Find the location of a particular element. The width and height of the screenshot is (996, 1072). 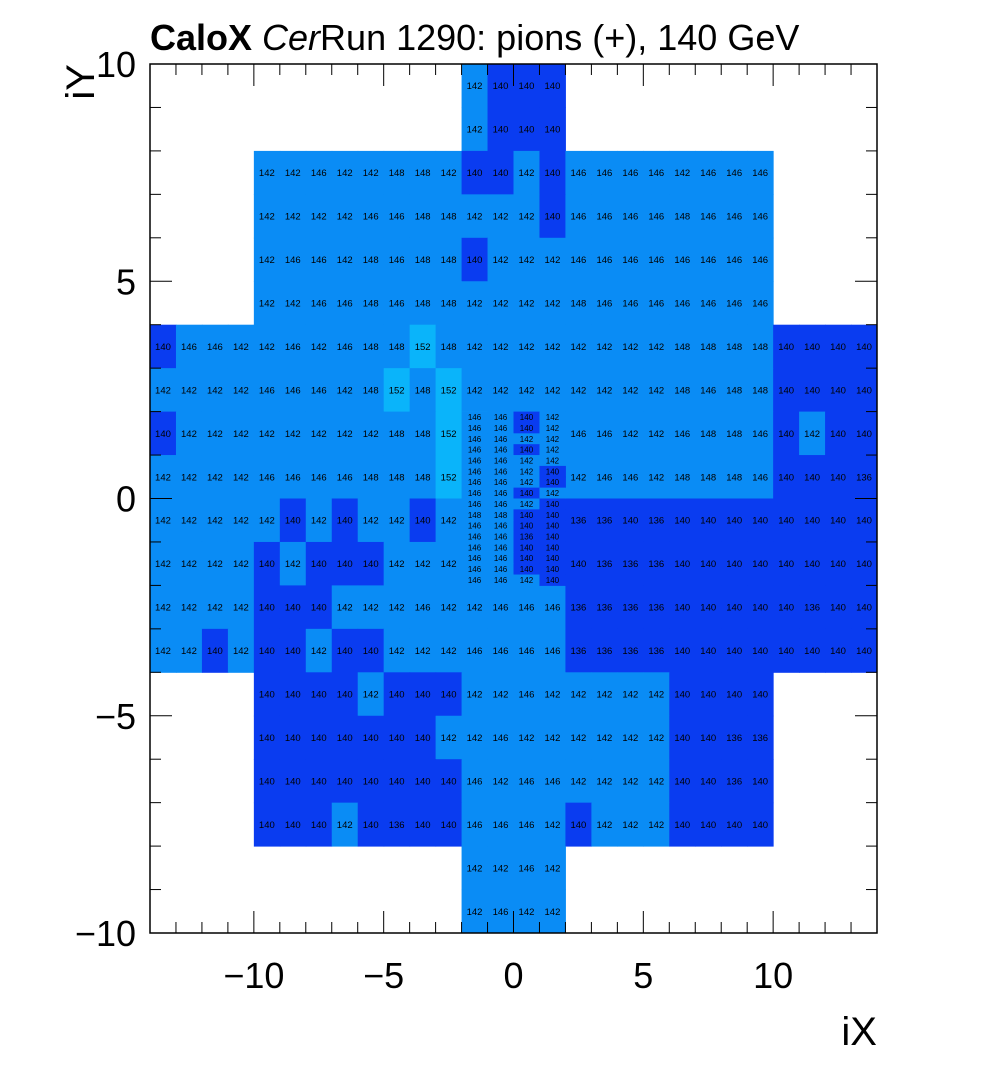

fine-cell-value-label: 140 is located at coordinates (527, 493).